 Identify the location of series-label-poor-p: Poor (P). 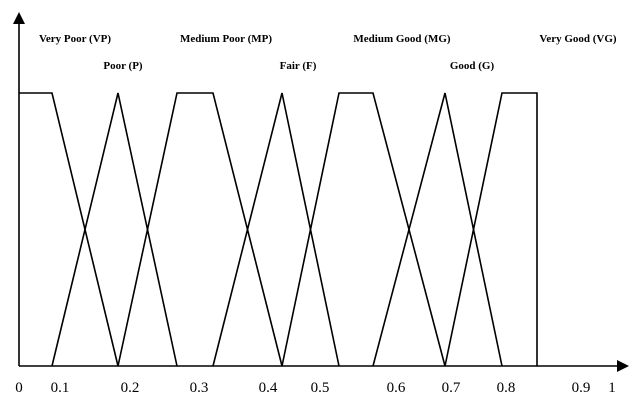
(123, 66).